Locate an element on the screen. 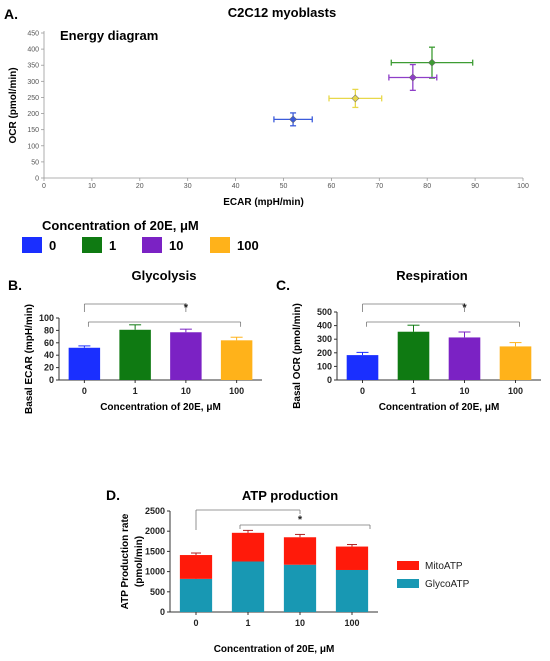 The image size is (550, 661). chart-d-bar-0-GlycoATP is located at coordinates (196, 595).